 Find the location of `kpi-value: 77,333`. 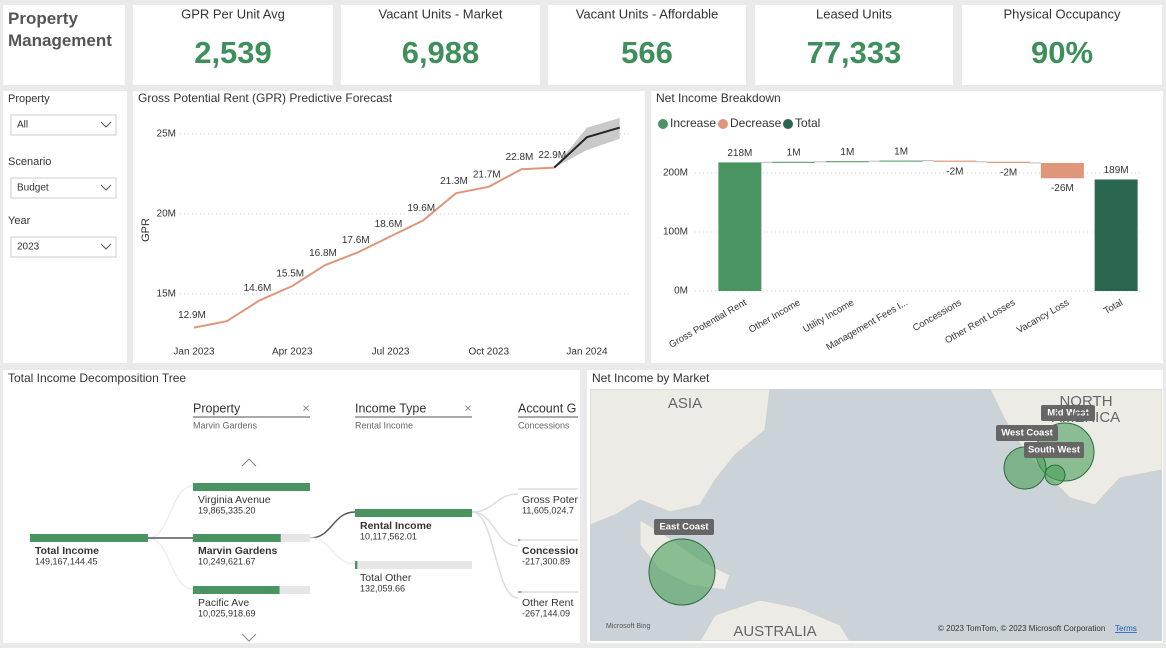

kpi-value: 77,333 is located at coordinates (854, 52).